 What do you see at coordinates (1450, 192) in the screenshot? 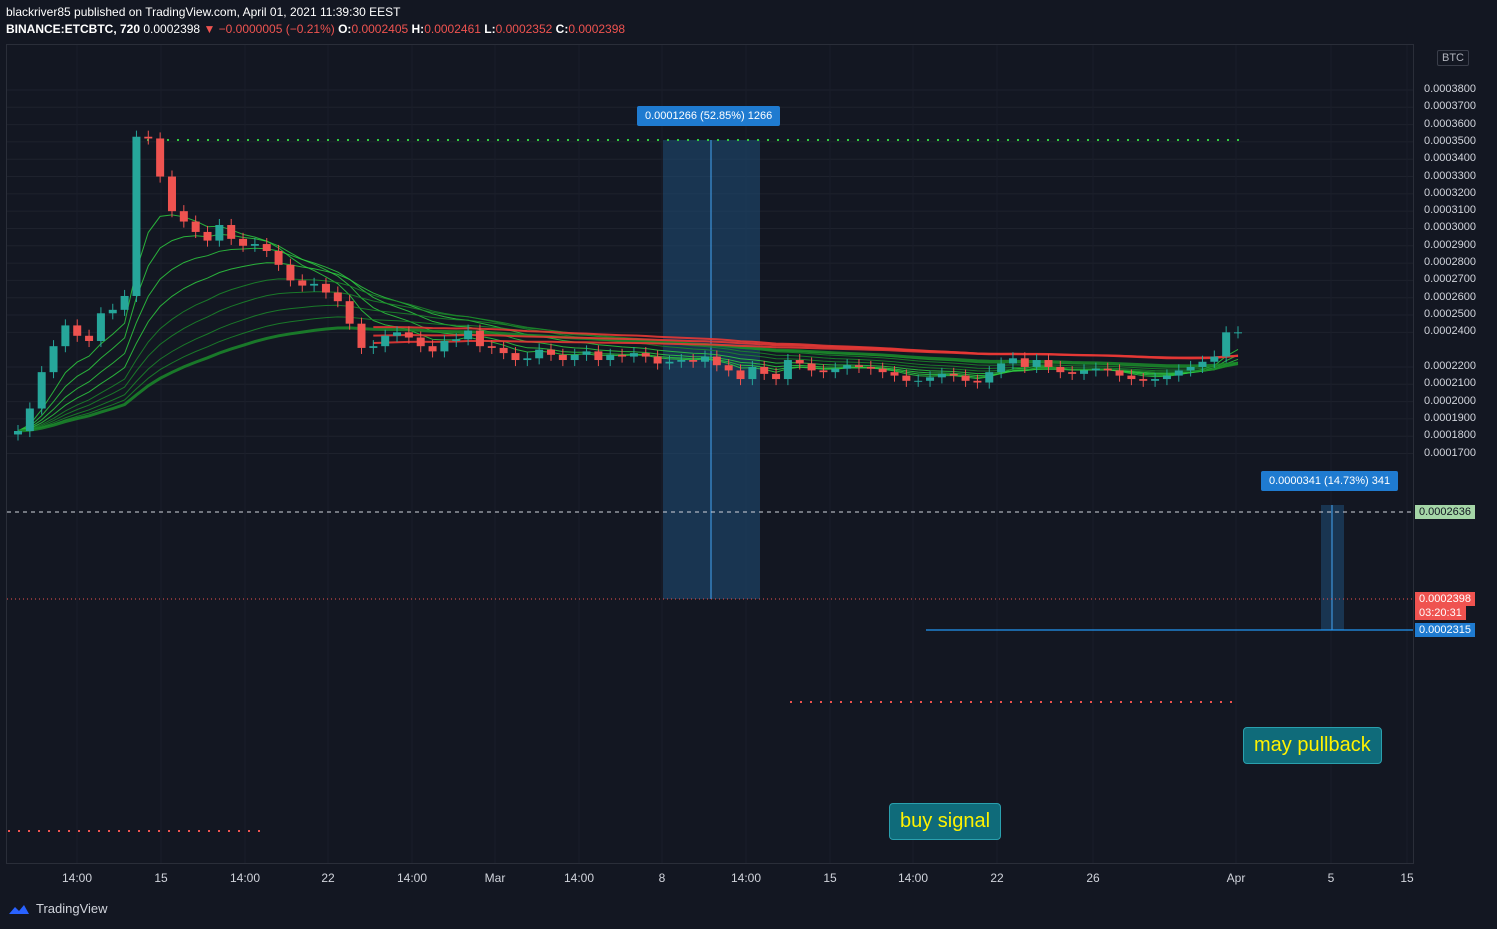
I see `y-tick-label: 0.0003200` at bounding box center [1450, 192].